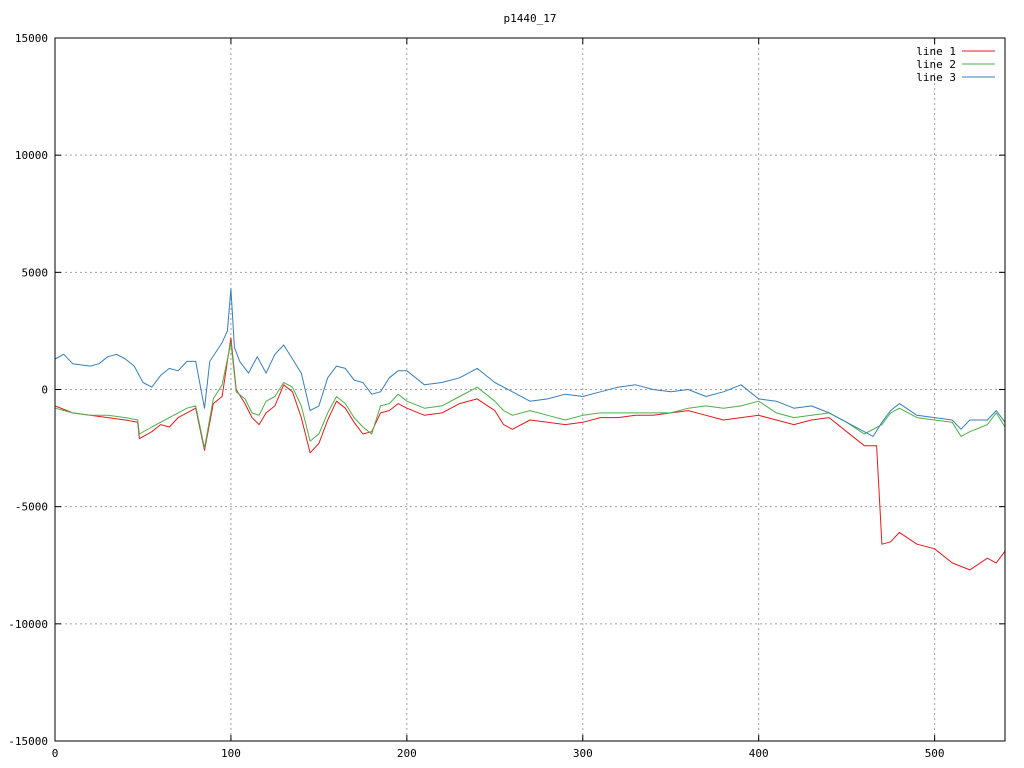 The height and width of the screenshot is (768, 1024). What do you see at coordinates (935, 753) in the screenshot?
I see `x-tick-label: 500` at bounding box center [935, 753].